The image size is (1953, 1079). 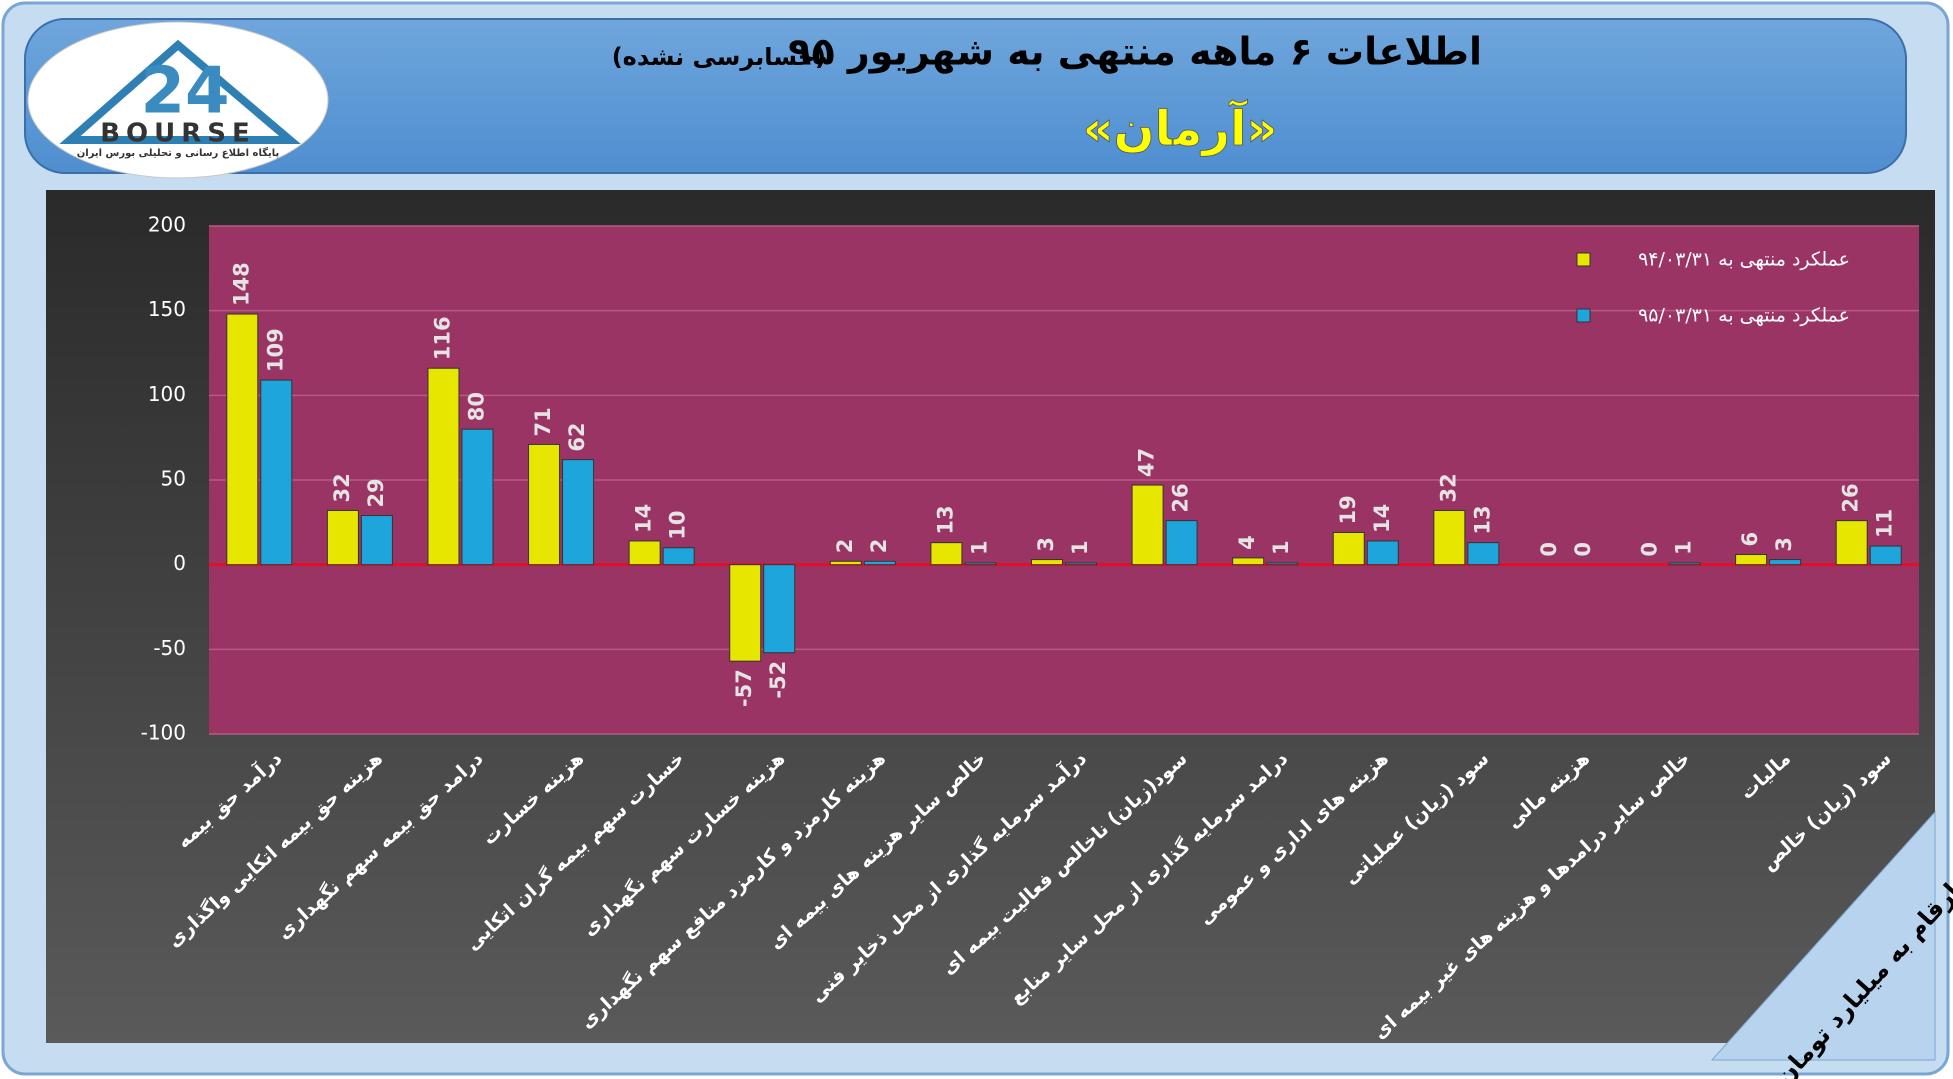 What do you see at coordinates (577, 436) in the screenshot?
I see `value-label: 62` at bounding box center [577, 436].